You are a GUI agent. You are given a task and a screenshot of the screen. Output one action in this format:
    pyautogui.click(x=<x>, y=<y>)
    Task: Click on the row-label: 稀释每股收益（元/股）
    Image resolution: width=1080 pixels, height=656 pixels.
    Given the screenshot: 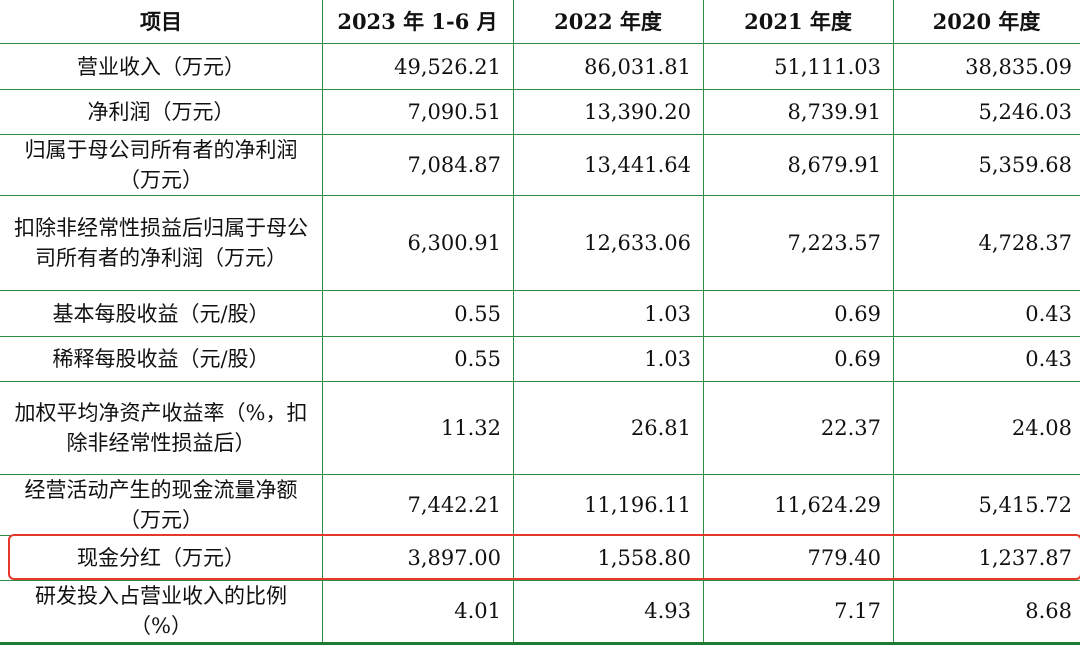 What is the action you would take?
    pyautogui.click(x=161, y=359)
    